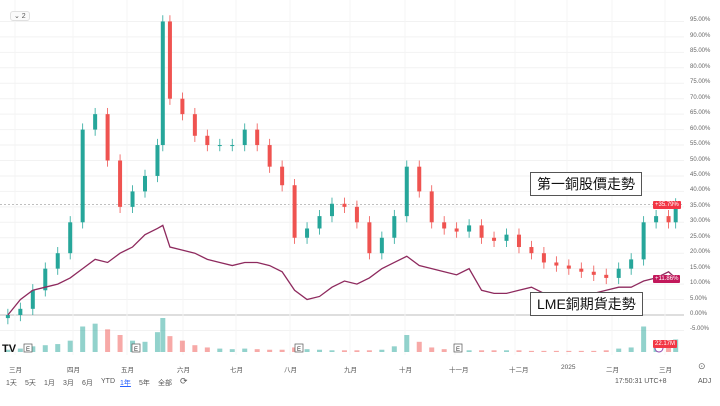  What do you see at coordinates (108, 381) in the screenshot?
I see `range-button: YTD` at bounding box center [108, 381].